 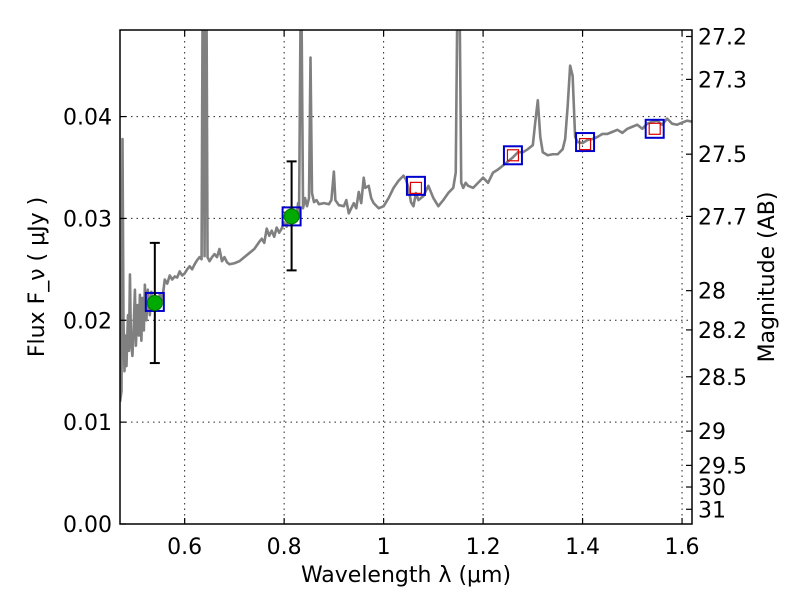 I want to click on x-axis-title: Wavelength λ (μm), so click(x=406, y=575).